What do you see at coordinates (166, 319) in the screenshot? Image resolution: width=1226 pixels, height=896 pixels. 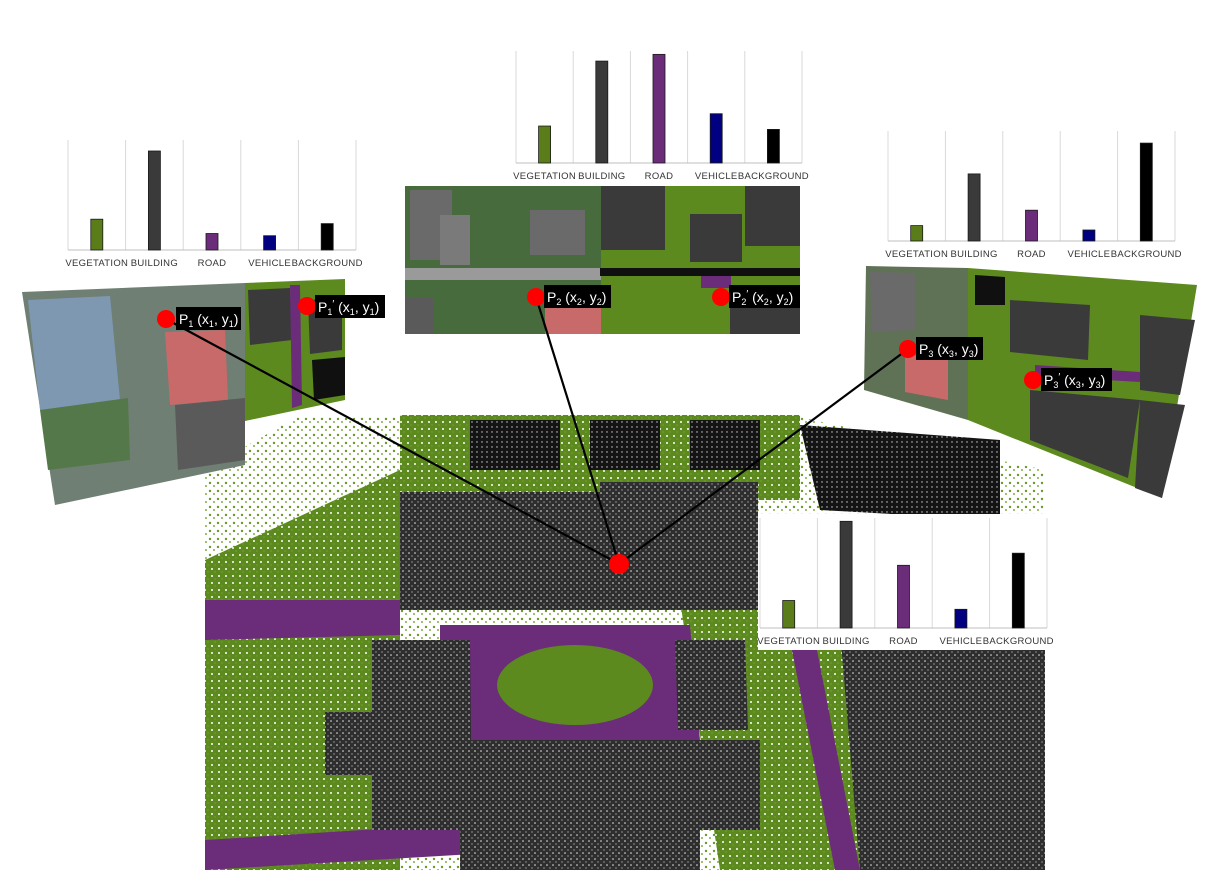 I see `marker-p1` at bounding box center [166, 319].